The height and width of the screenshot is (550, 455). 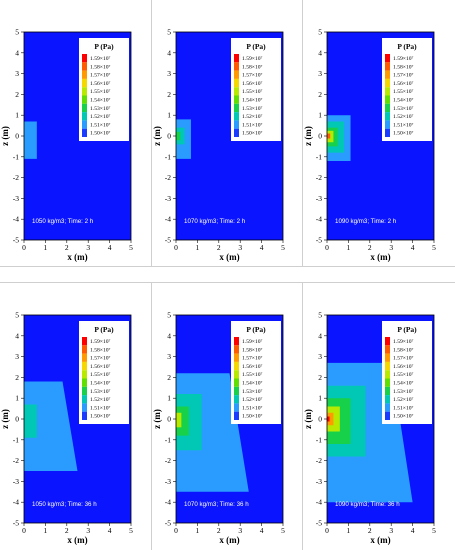 What do you see at coordinates (168, 481) in the screenshot?
I see `y-tick-label--3: -3` at bounding box center [168, 481].